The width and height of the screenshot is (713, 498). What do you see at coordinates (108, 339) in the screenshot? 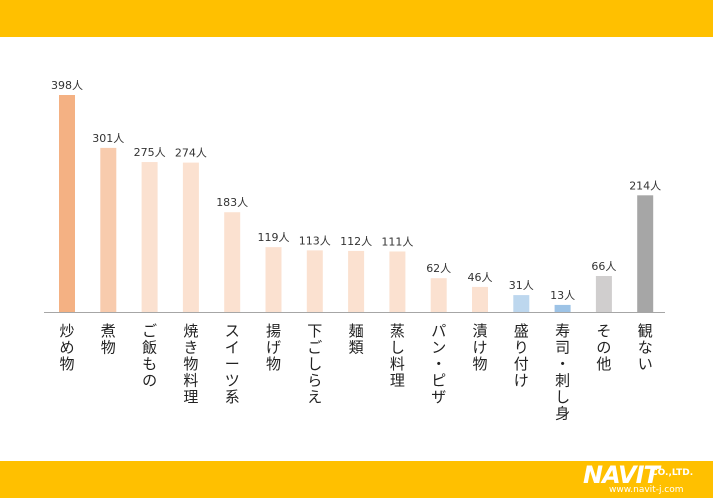
I see `category-label-1: 煮物` at bounding box center [108, 339].